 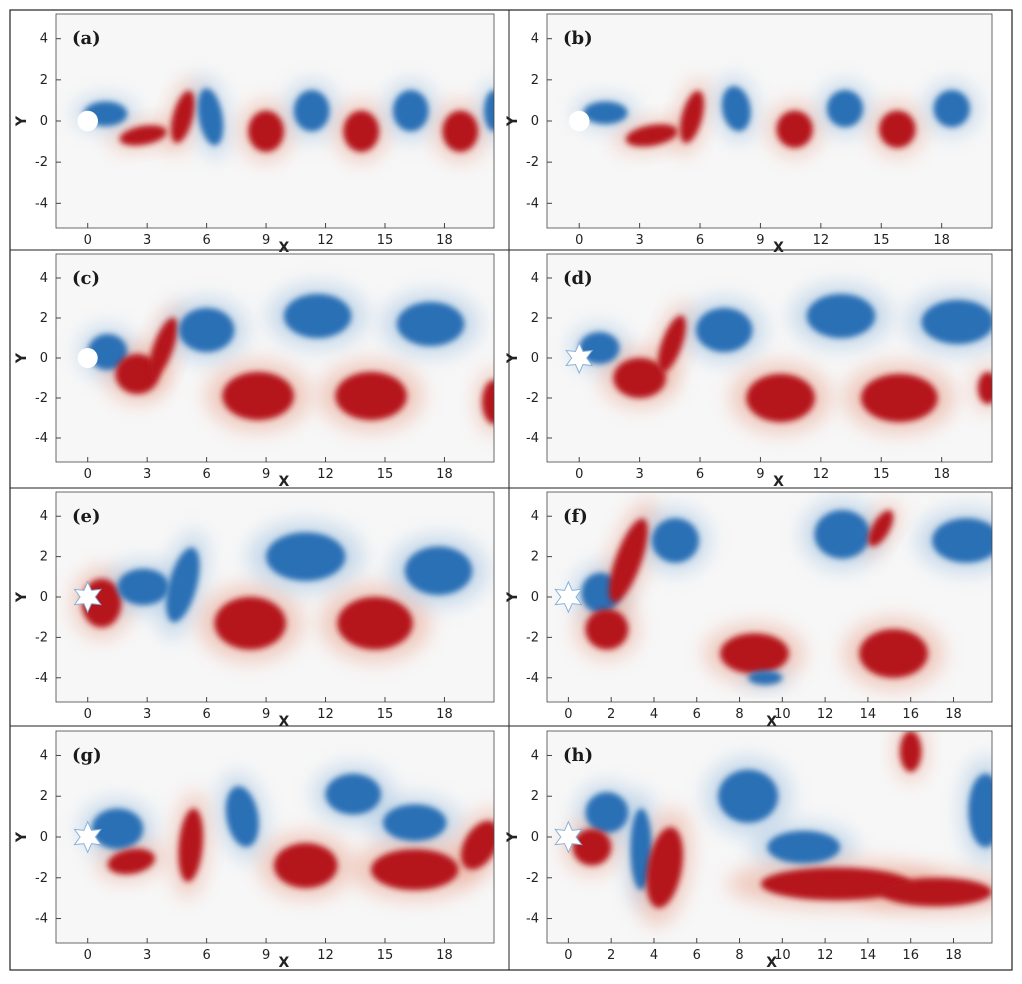 I want to click on x-tick-label: 14, so click(x=868, y=714).